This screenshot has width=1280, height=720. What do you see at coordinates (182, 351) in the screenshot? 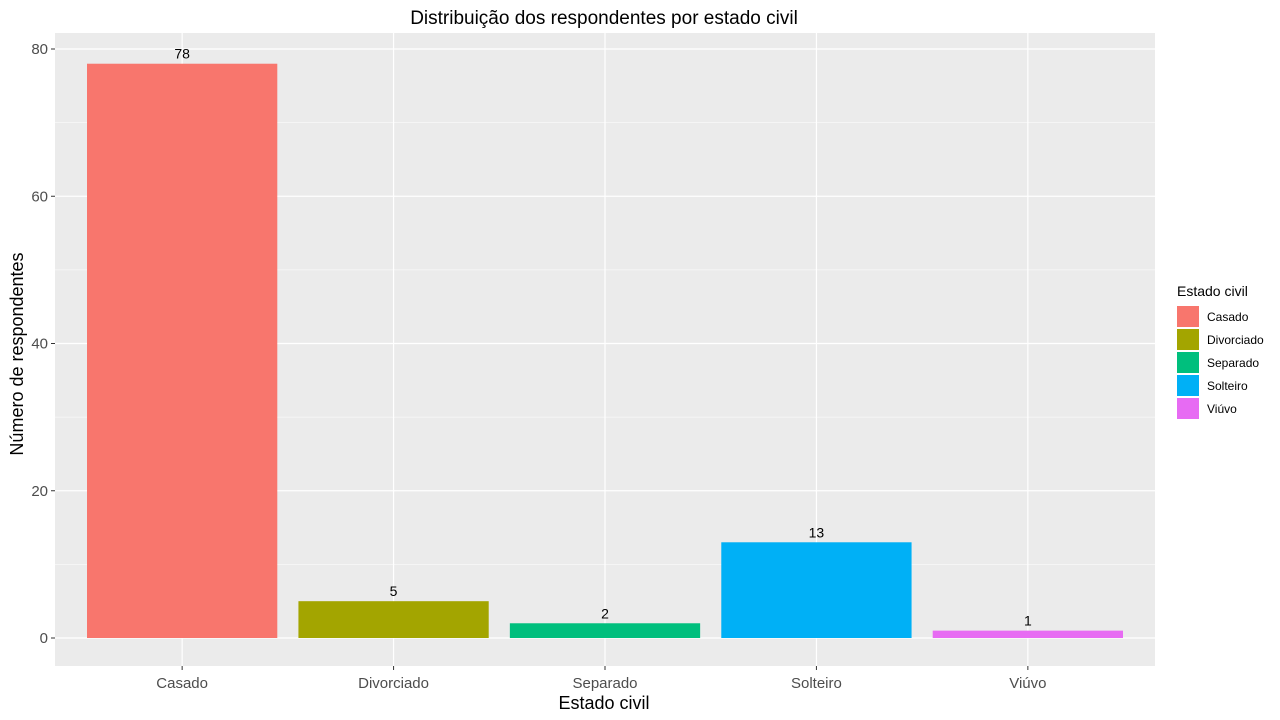
I see `bar-casado` at bounding box center [182, 351].